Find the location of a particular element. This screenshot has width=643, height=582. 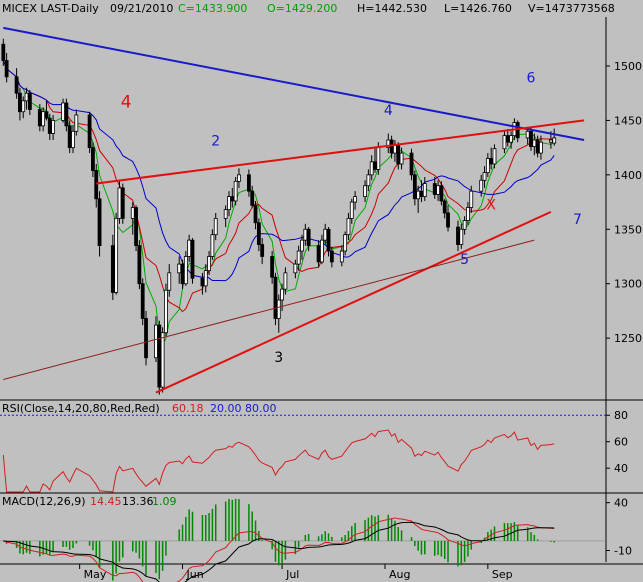

y-tick-label: 1350 is located at coordinates (628, 229).